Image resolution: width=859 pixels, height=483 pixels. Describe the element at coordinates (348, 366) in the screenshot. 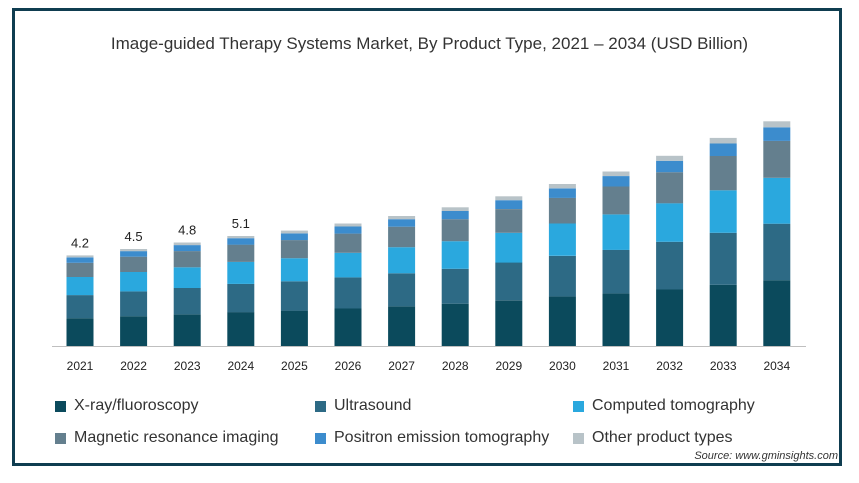

I see `x-tick-label: 2026` at that location.